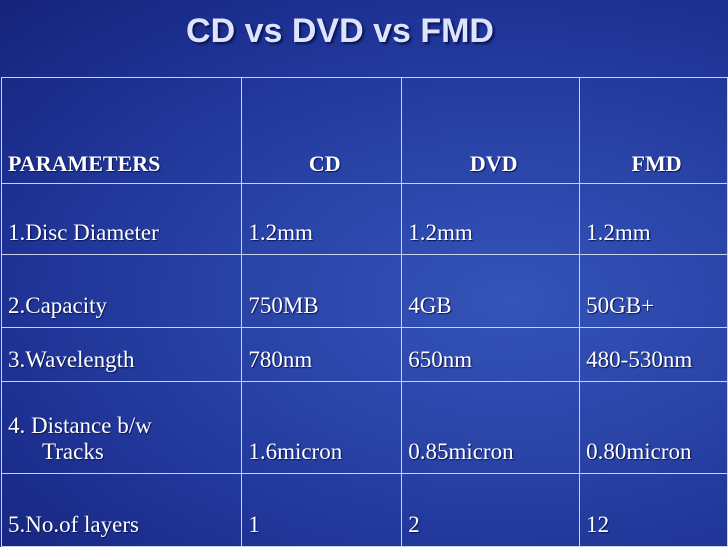 Image resolution: width=728 pixels, height=547 pixels. I want to click on fmd-value: 50GB+, so click(653, 291).